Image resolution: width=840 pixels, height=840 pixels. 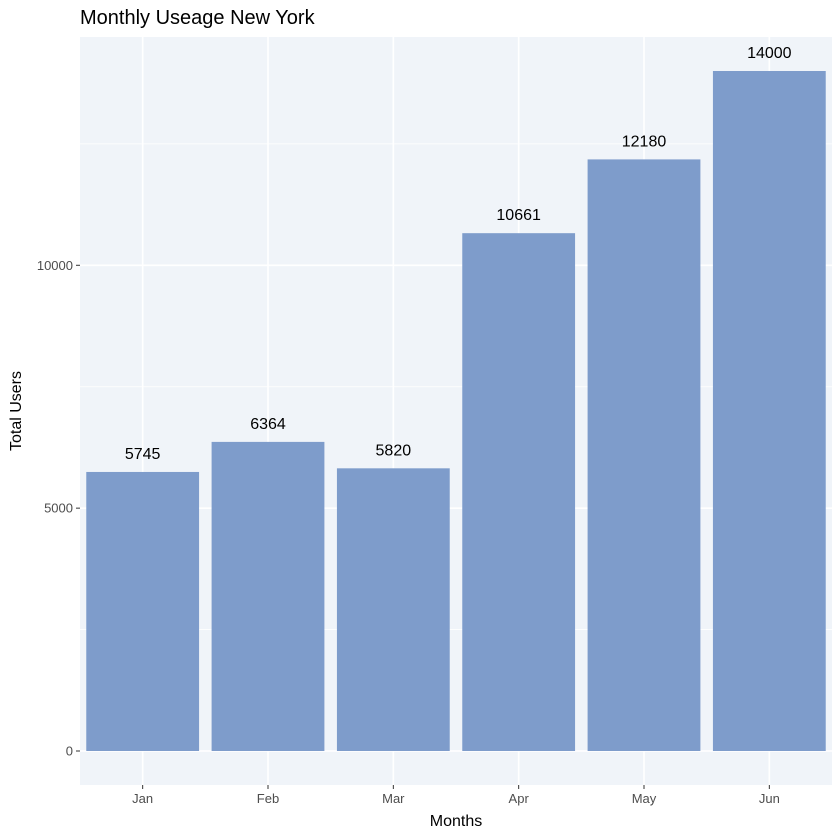 What do you see at coordinates (644, 141) in the screenshot?
I see `data-label-may: 12180` at bounding box center [644, 141].